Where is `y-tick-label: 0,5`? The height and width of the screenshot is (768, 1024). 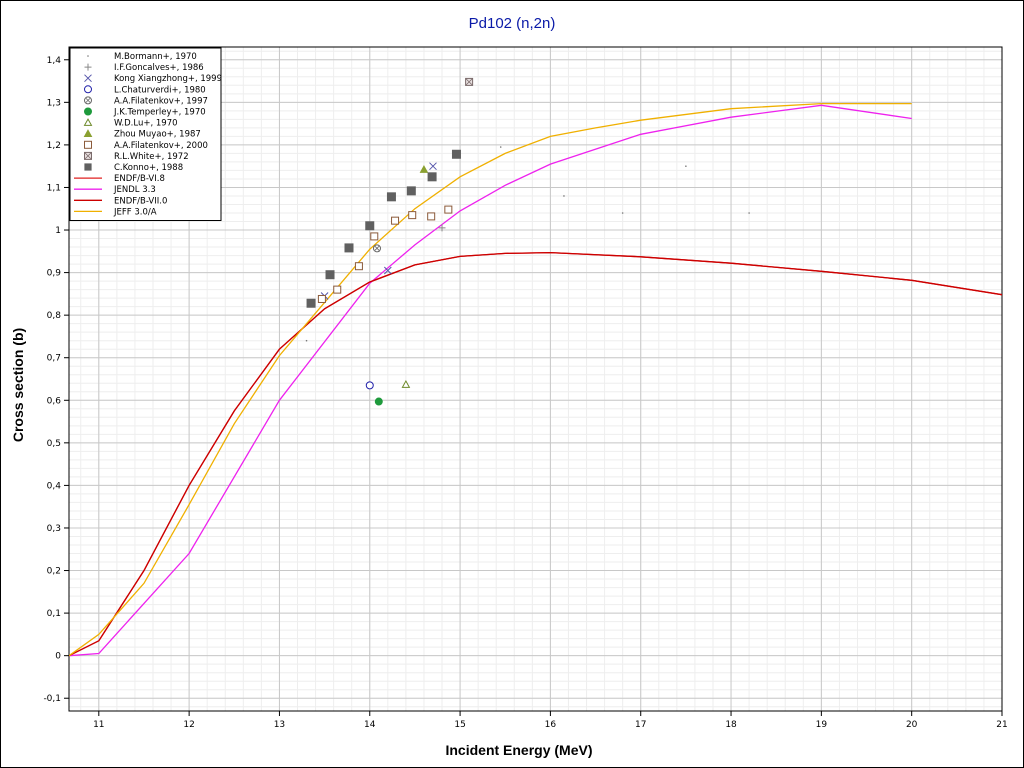 y-tick-label: 0,5 is located at coordinates (54, 444).